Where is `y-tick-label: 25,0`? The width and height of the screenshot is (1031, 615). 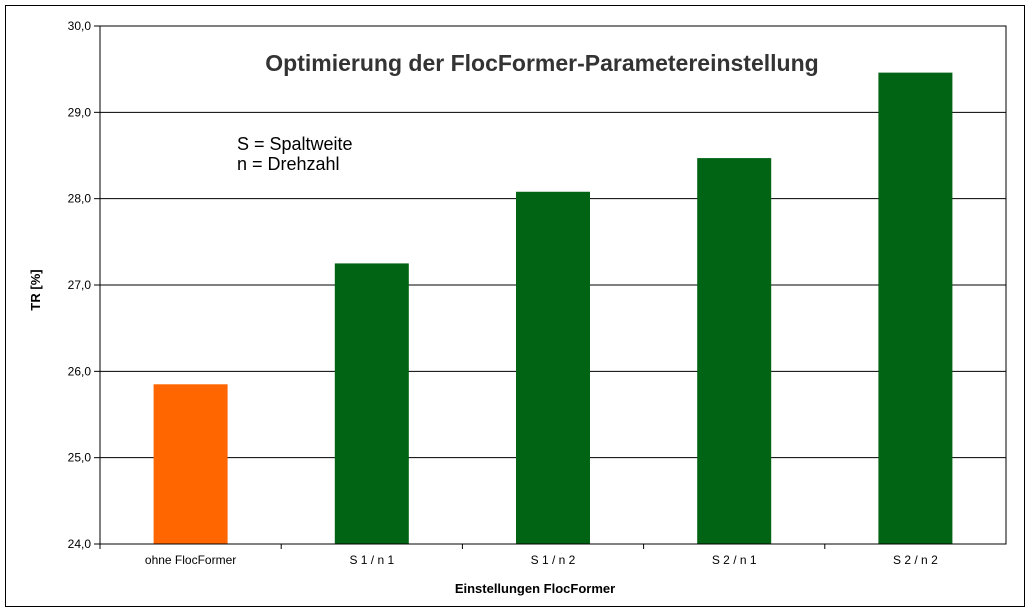 y-tick-label: 25,0 is located at coordinates (80, 458).